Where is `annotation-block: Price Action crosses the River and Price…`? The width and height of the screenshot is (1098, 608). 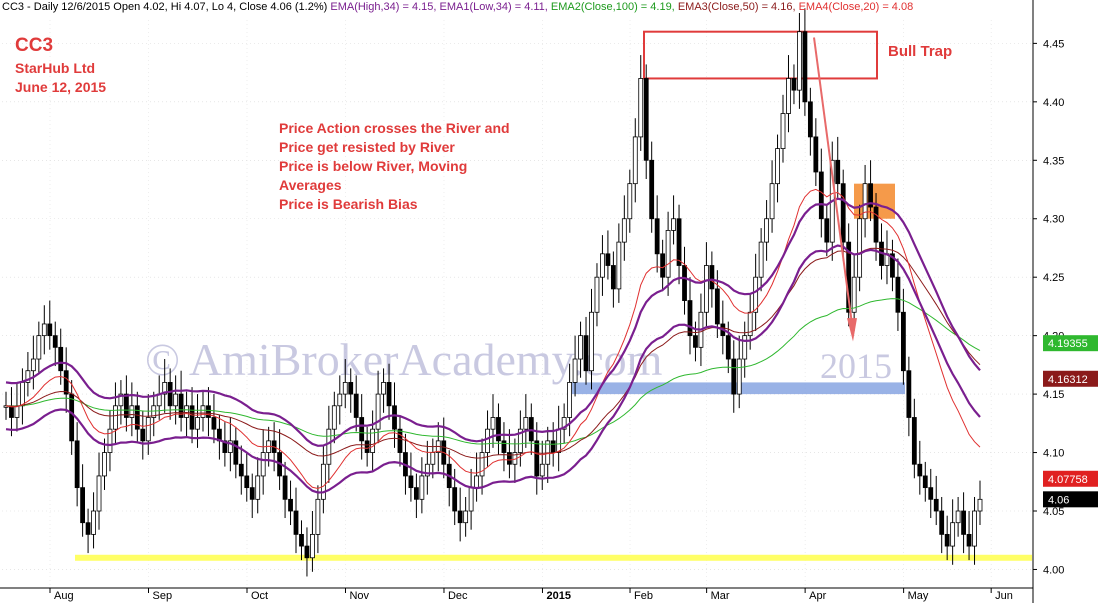
annotation-block: Price Action crosses the River and Price… is located at coordinates (394, 166).